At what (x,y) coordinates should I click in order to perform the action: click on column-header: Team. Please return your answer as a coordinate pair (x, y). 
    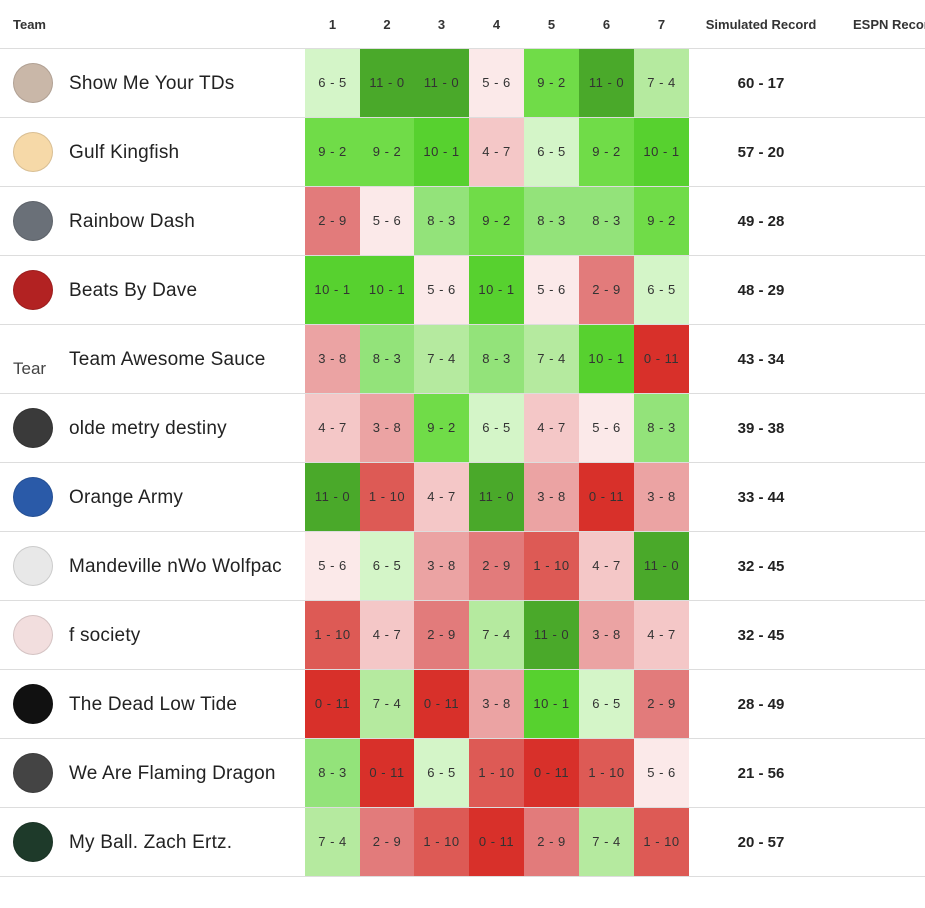
    Looking at the image, I should click on (152, 24).